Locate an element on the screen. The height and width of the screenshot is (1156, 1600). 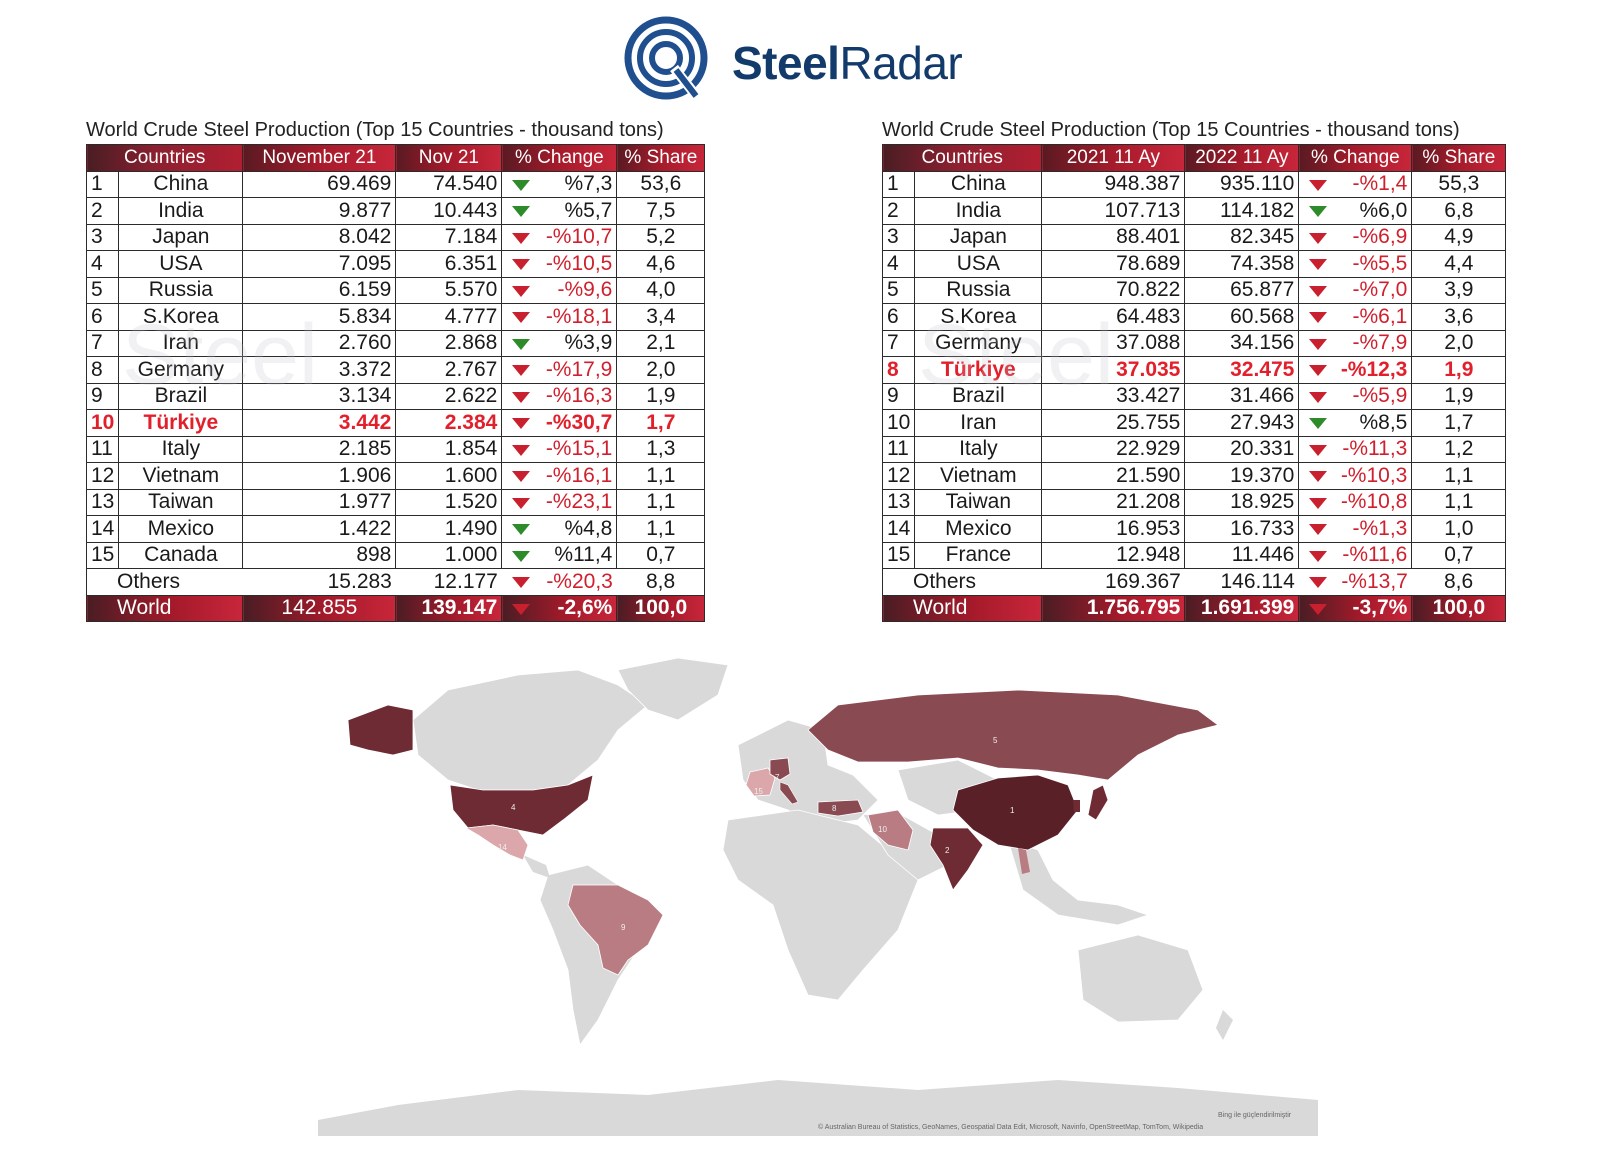
share-cell: 3,9 is located at coordinates (1459, 290).